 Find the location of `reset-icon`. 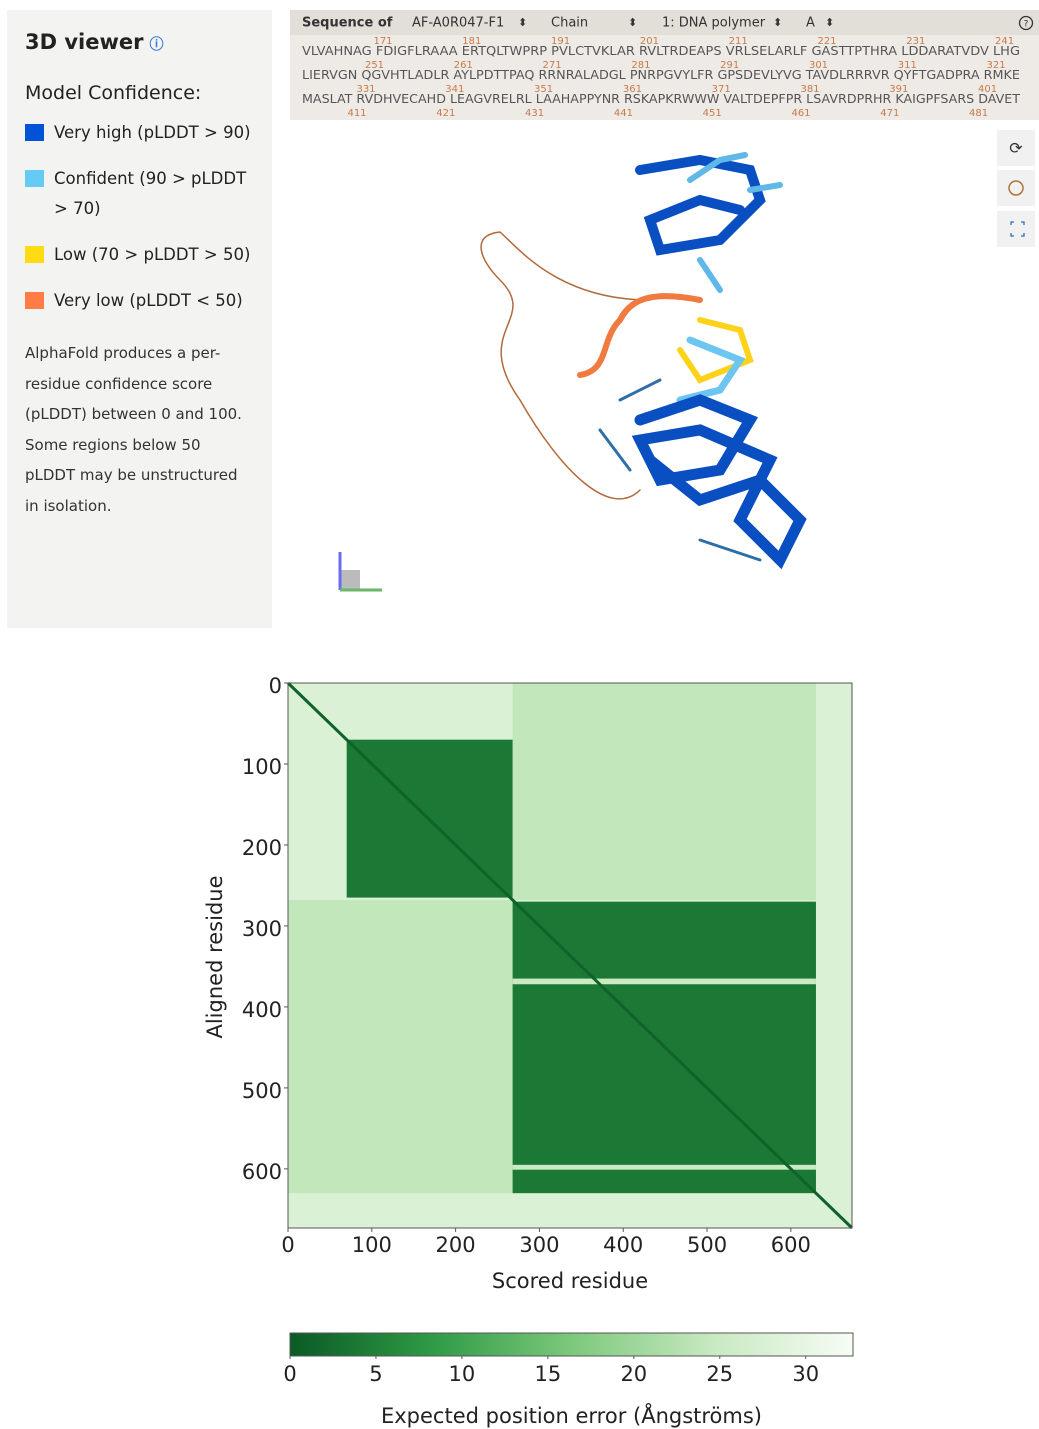

reset-icon is located at coordinates (1016, 188).